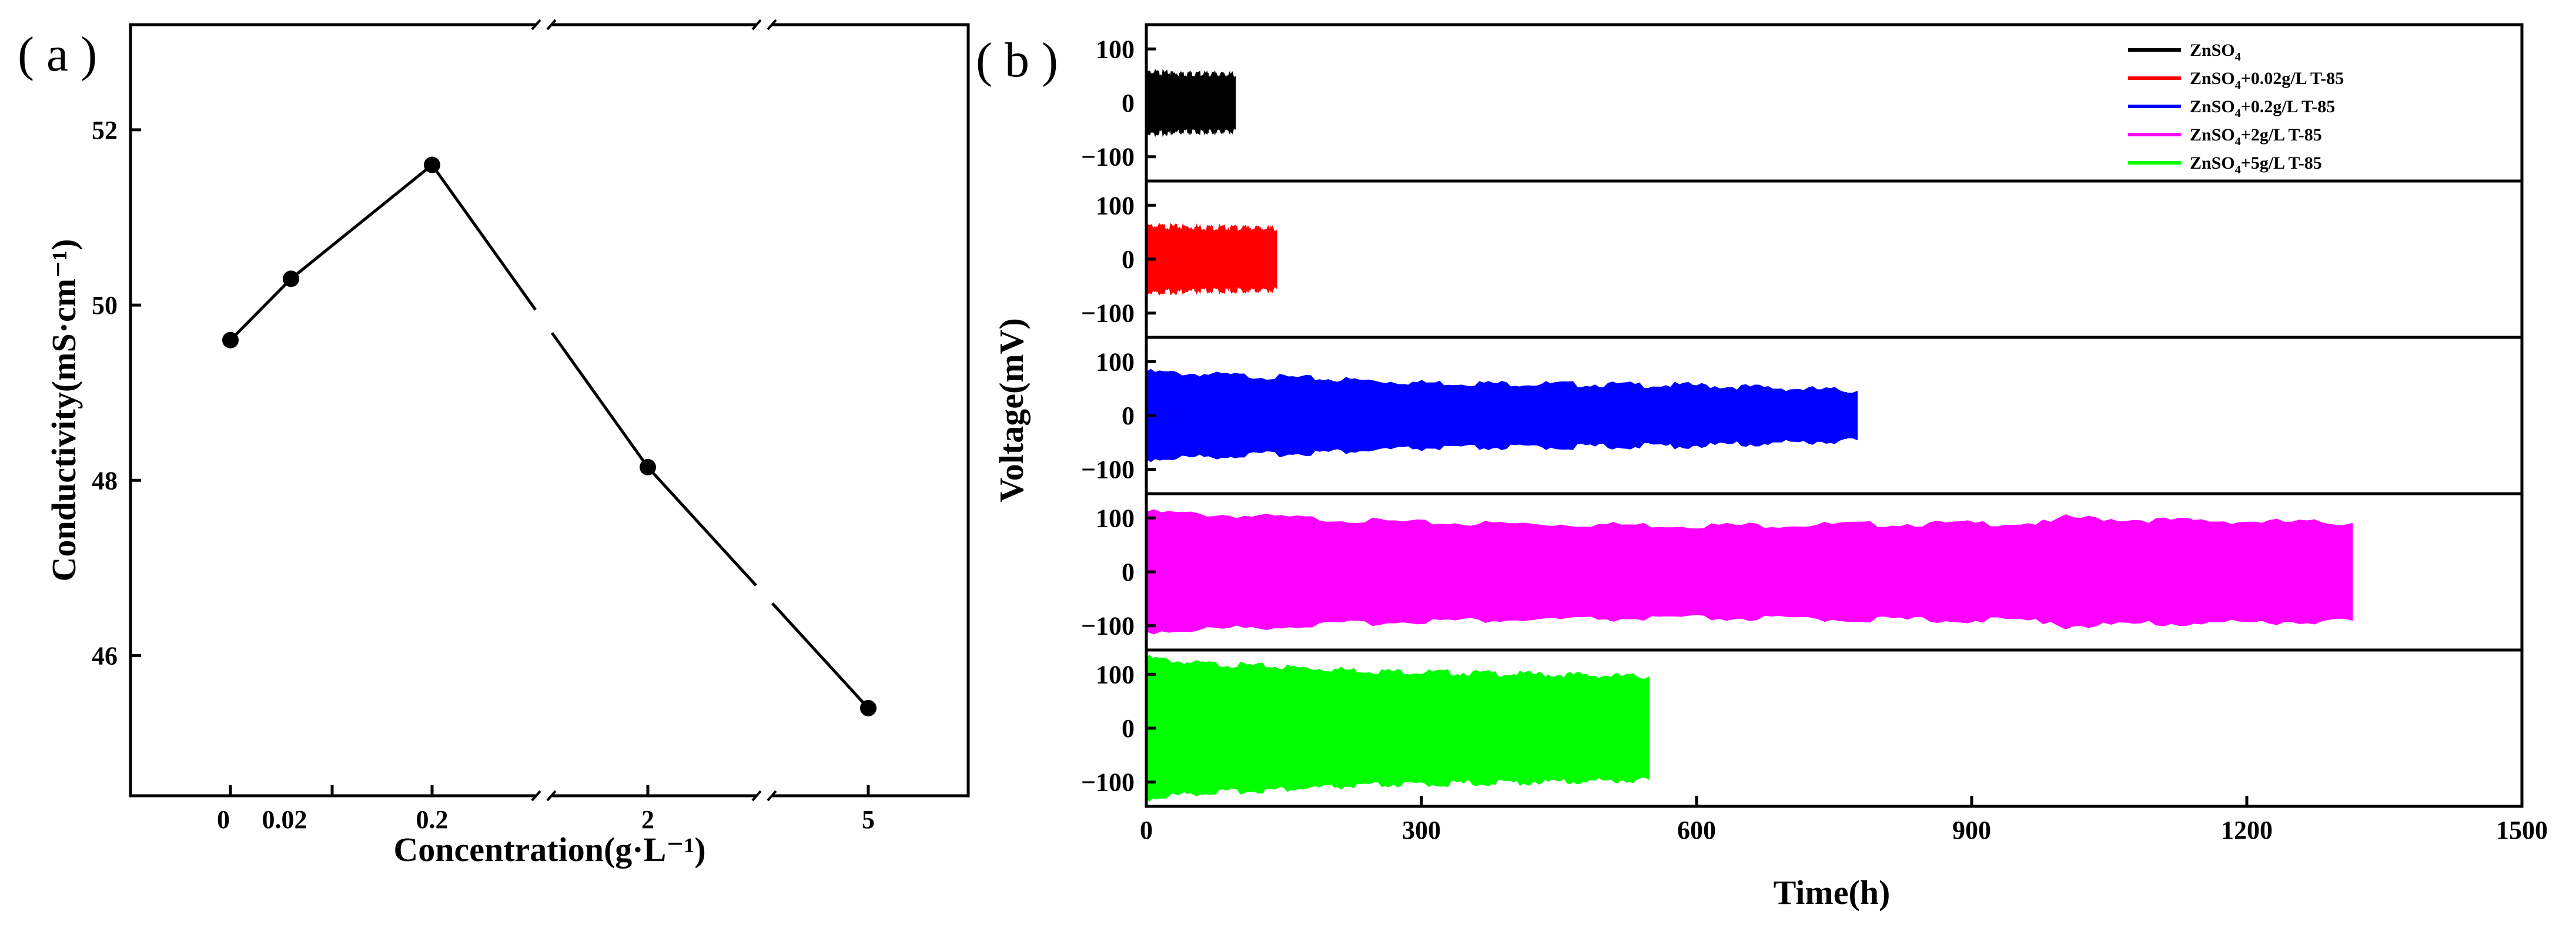 The image size is (2576, 928). I want to click on panel-b-legend-label: ZnSO4+0.02g/L T-85, so click(2267, 80).